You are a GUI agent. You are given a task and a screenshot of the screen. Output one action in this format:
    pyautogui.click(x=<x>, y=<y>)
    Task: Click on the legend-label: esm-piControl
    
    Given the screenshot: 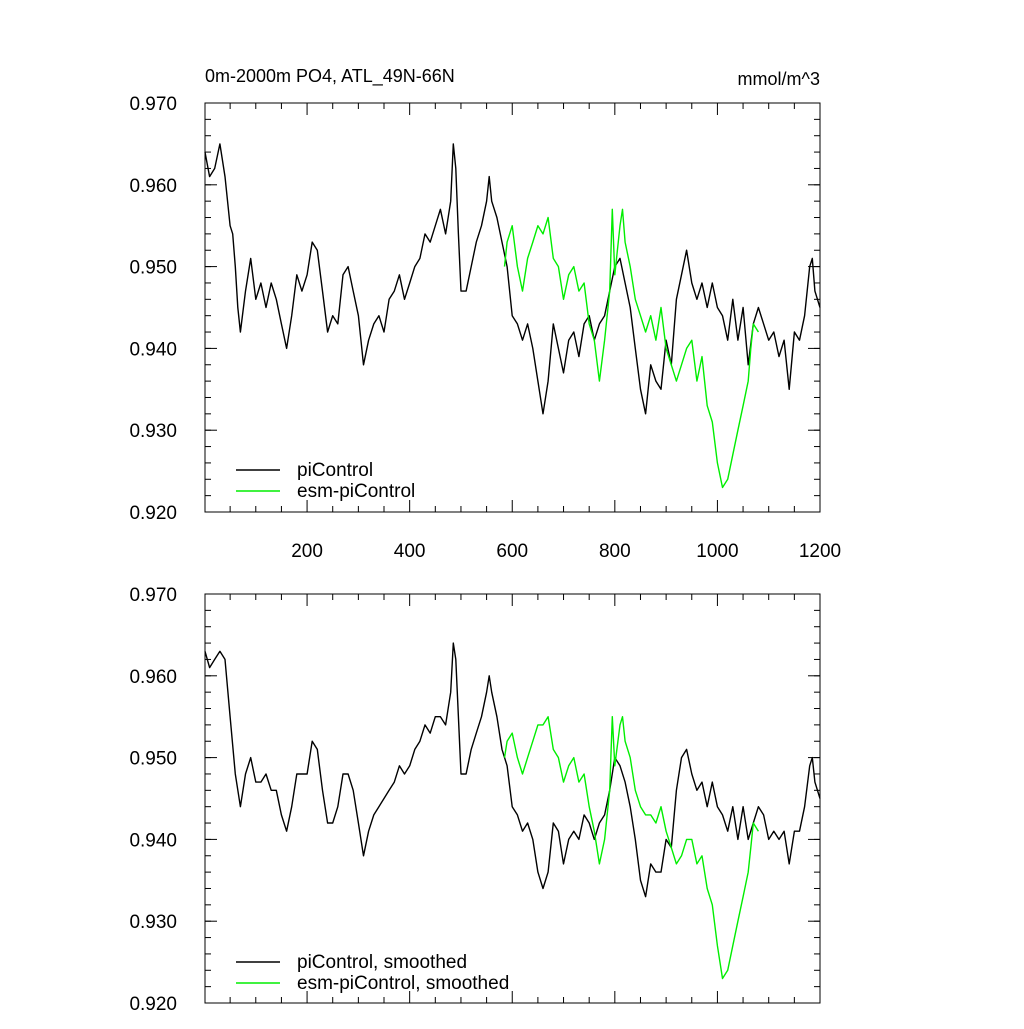 What is the action you would take?
    pyautogui.click(x=356, y=491)
    